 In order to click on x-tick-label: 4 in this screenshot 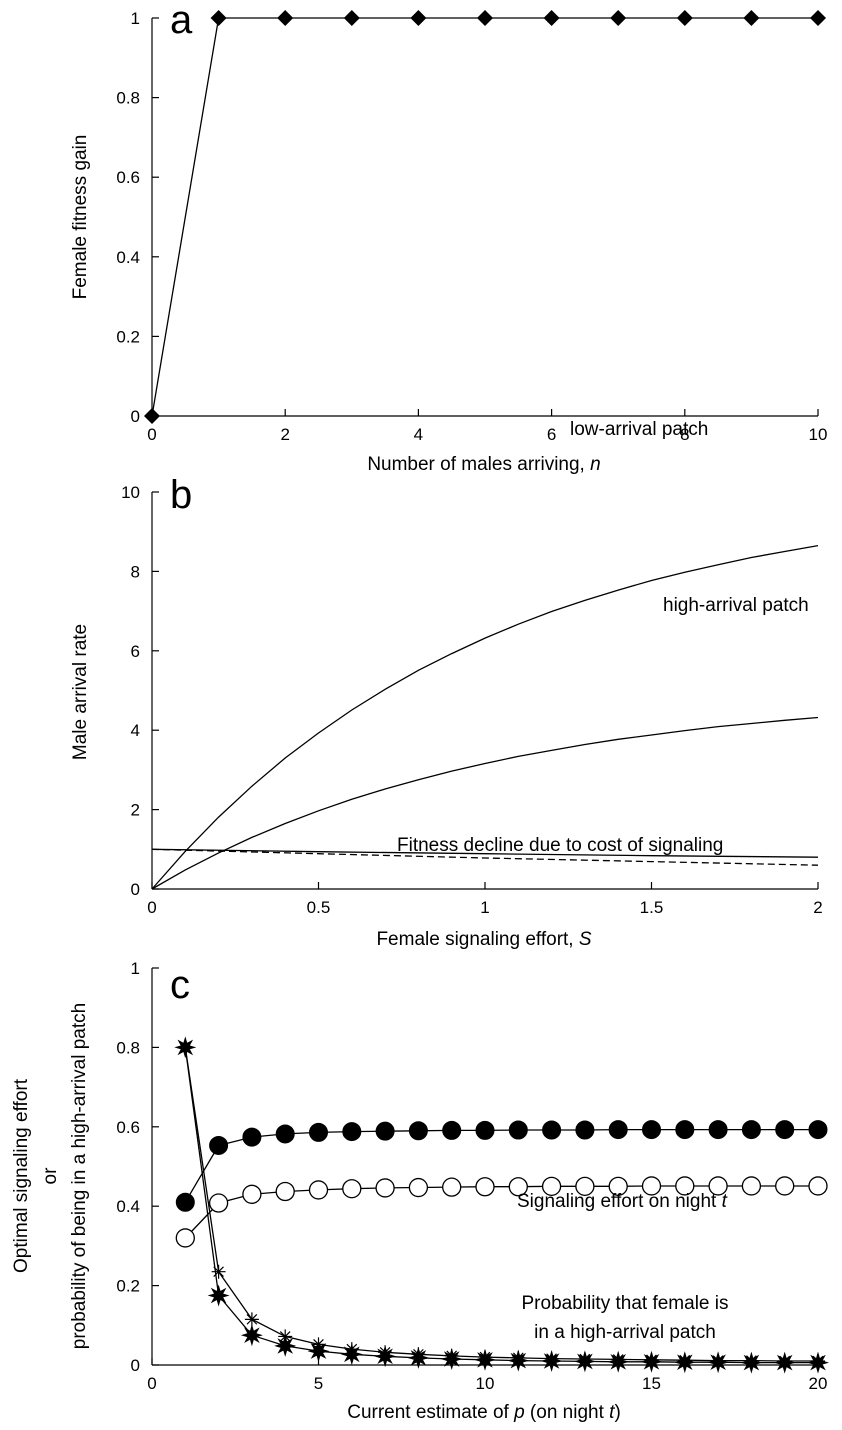, I will do `click(418, 434)`.